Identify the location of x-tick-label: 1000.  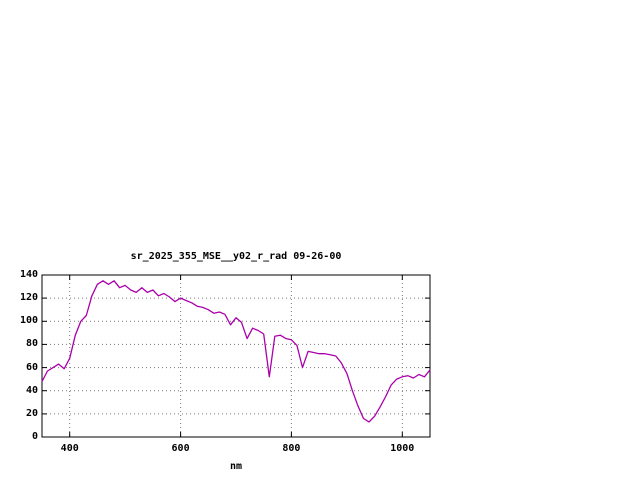
(402, 448).